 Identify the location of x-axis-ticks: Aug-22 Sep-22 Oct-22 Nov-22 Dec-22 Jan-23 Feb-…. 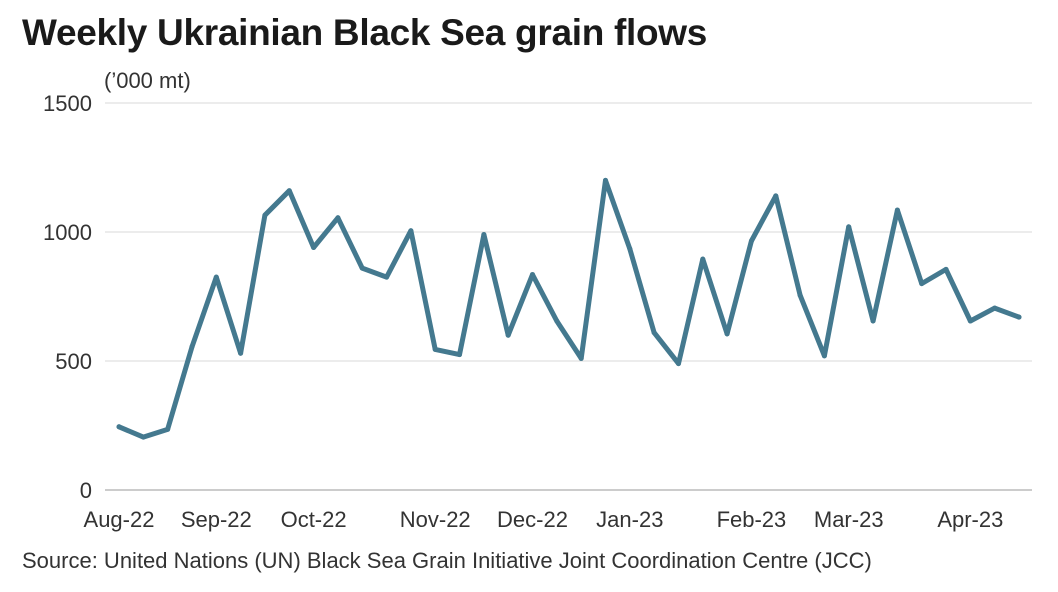
(544, 519).